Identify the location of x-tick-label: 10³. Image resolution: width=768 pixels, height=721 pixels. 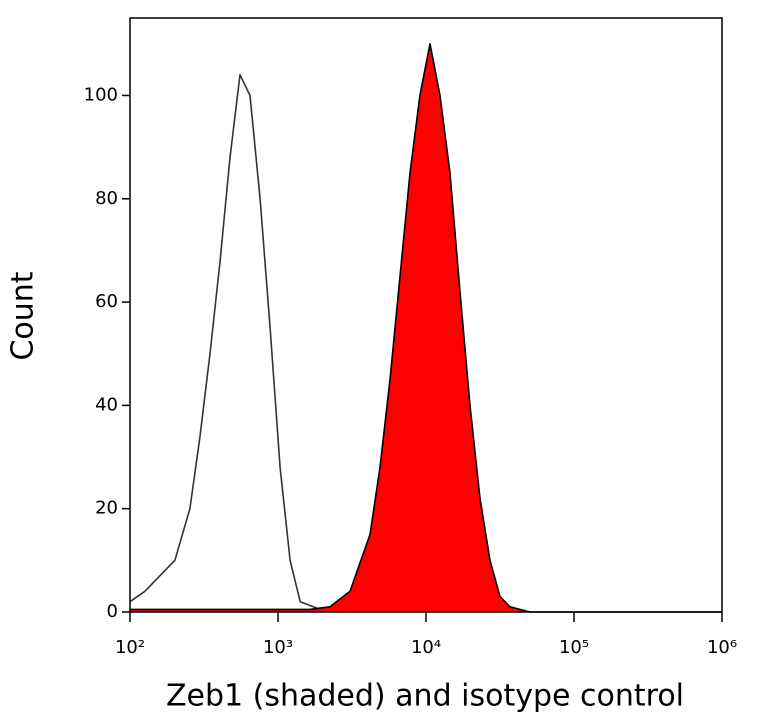
(278, 647).